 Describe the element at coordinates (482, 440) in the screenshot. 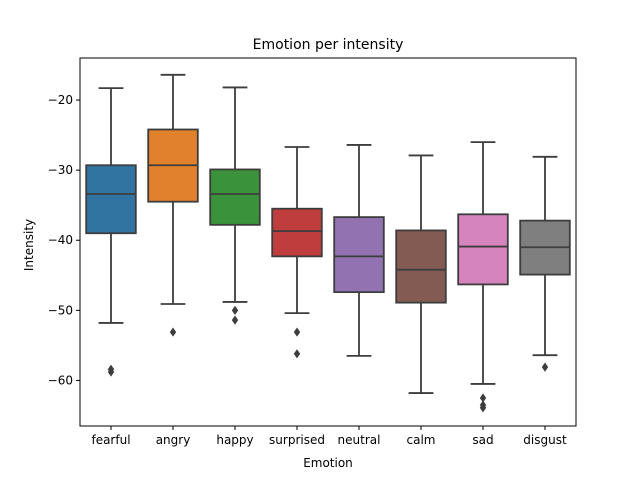

I see `x-tick-label-sad: sad` at that location.